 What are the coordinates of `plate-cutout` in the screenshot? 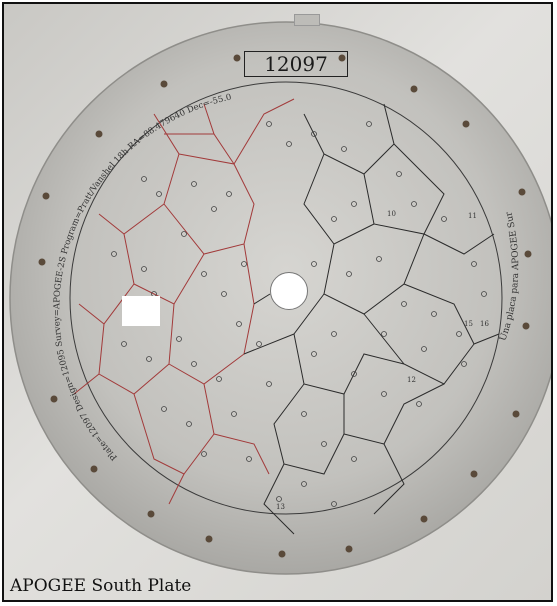 It's located at (141, 311).